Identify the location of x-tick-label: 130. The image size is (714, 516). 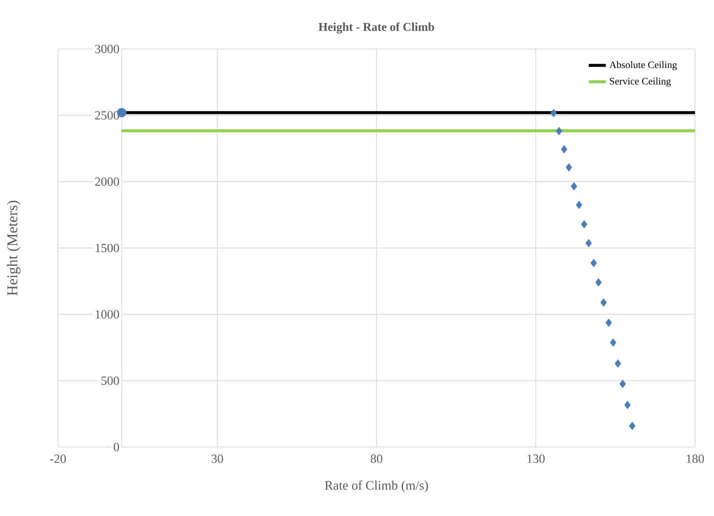
(536, 458).